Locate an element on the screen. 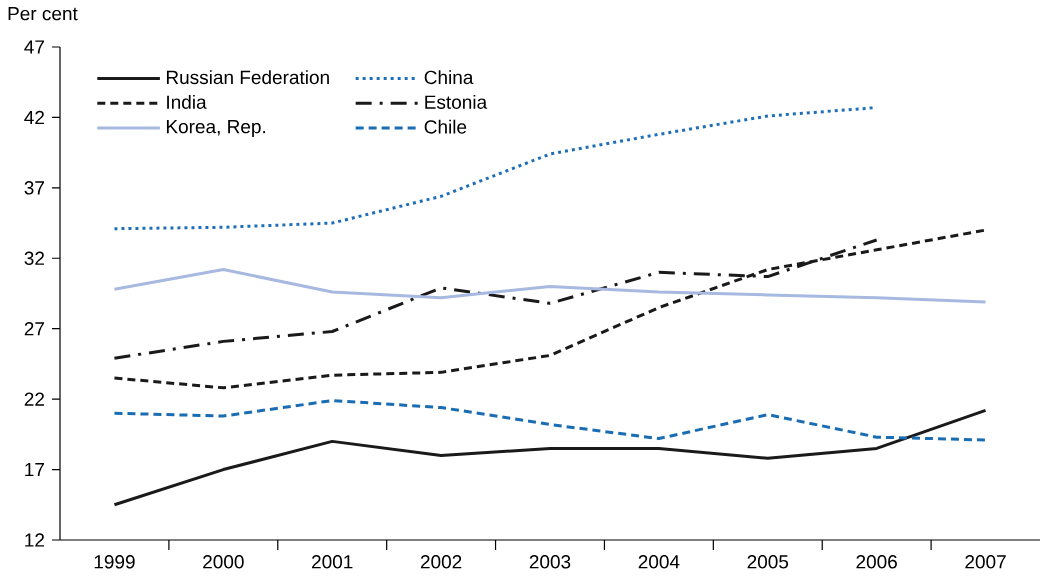 The image size is (1044, 576). y-tick-label: 12 is located at coordinates (34, 540).